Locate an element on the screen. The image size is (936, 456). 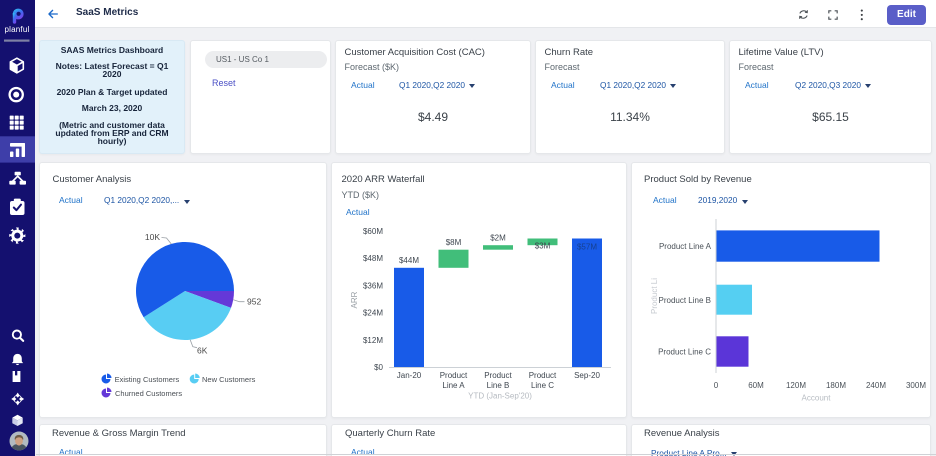
svg-text: $24M is located at coordinates (373, 313).